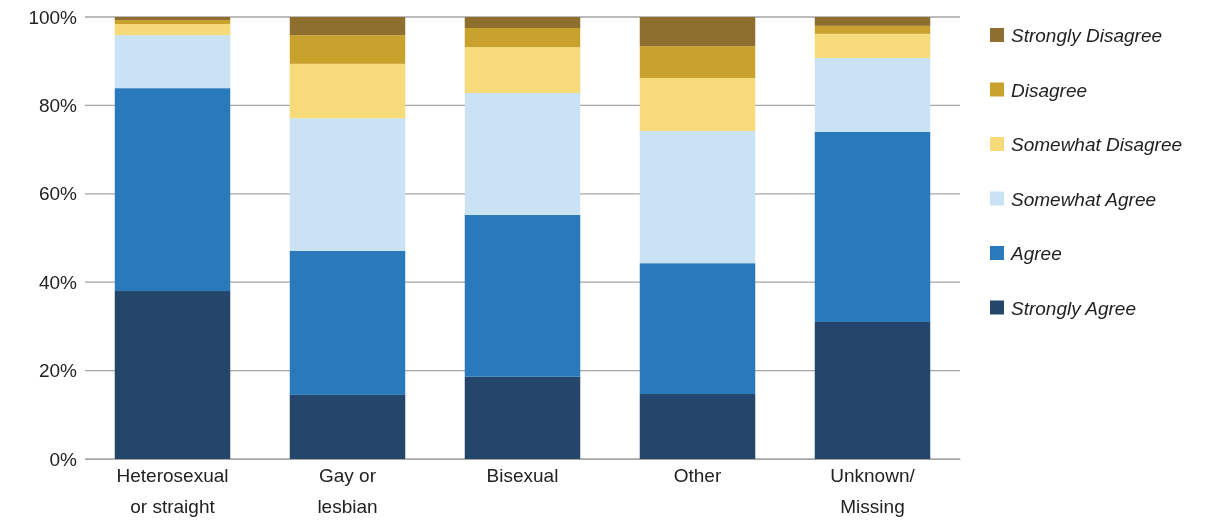  Describe the element at coordinates (1049, 90) in the screenshot. I see `legend-label: Disagree` at that location.